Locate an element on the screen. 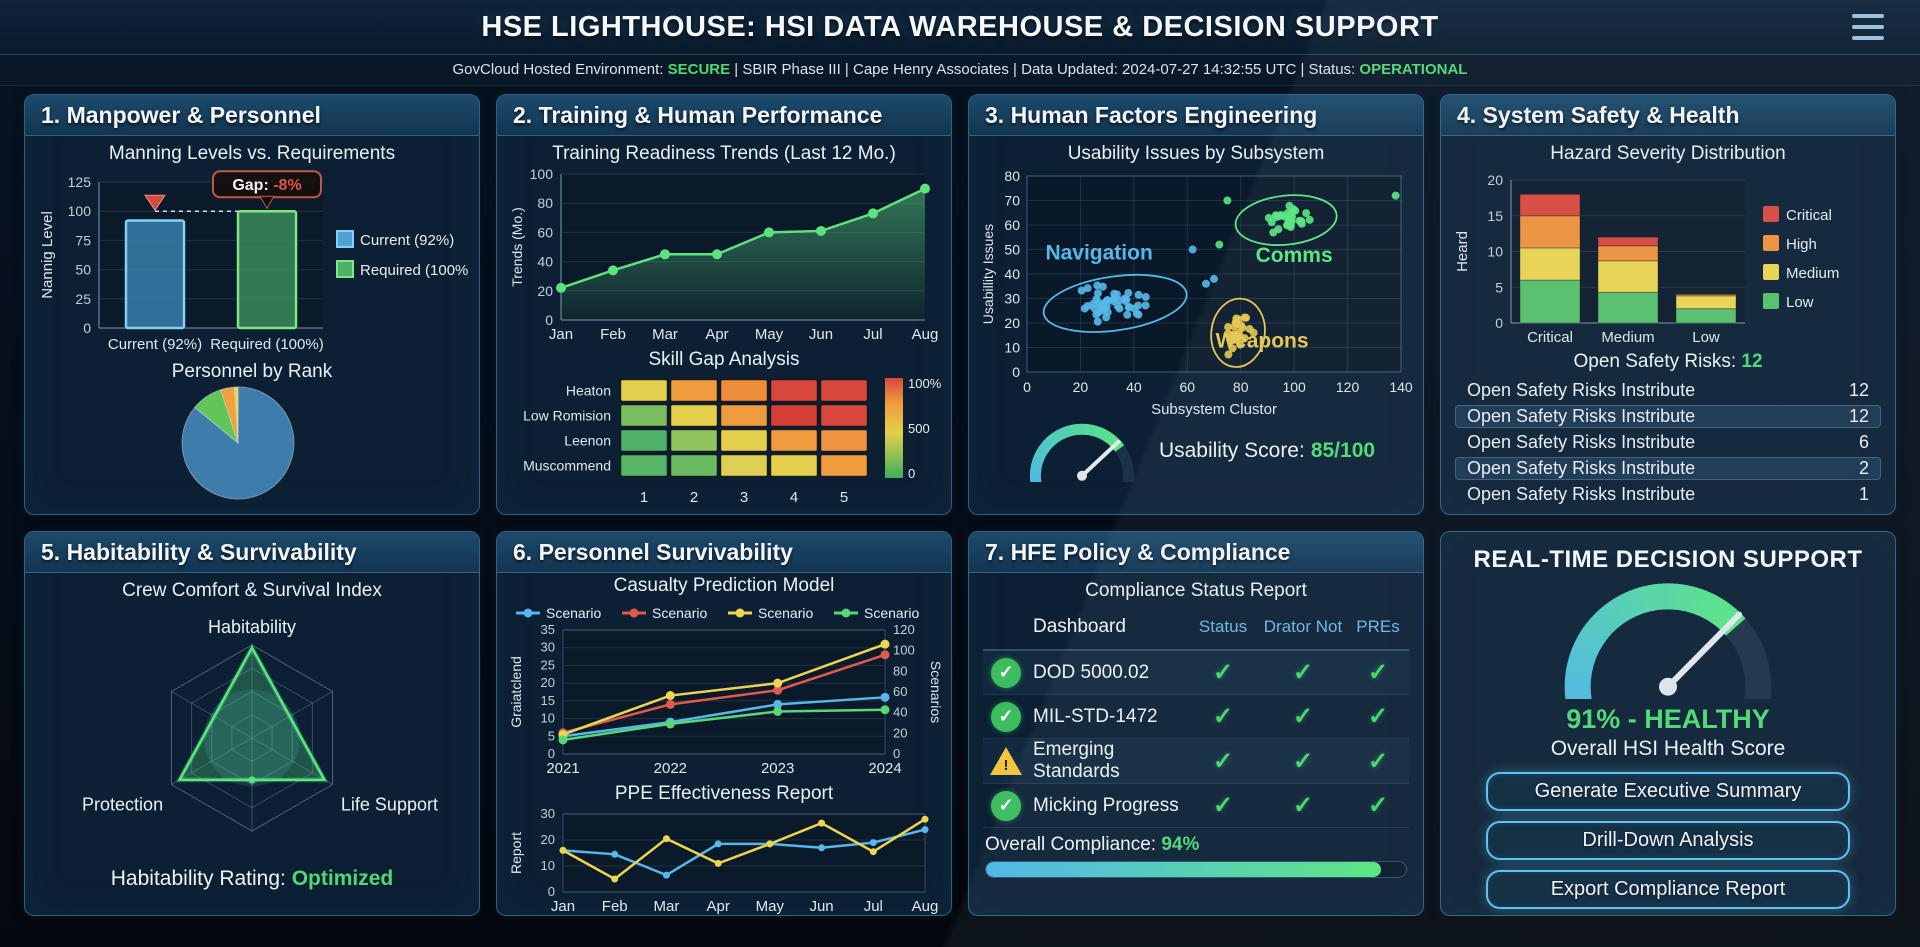 Image resolution: width=1920 pixels, height=947 pixels. operational-status: OPERATIONAL is located at coordinates (1413, 69).